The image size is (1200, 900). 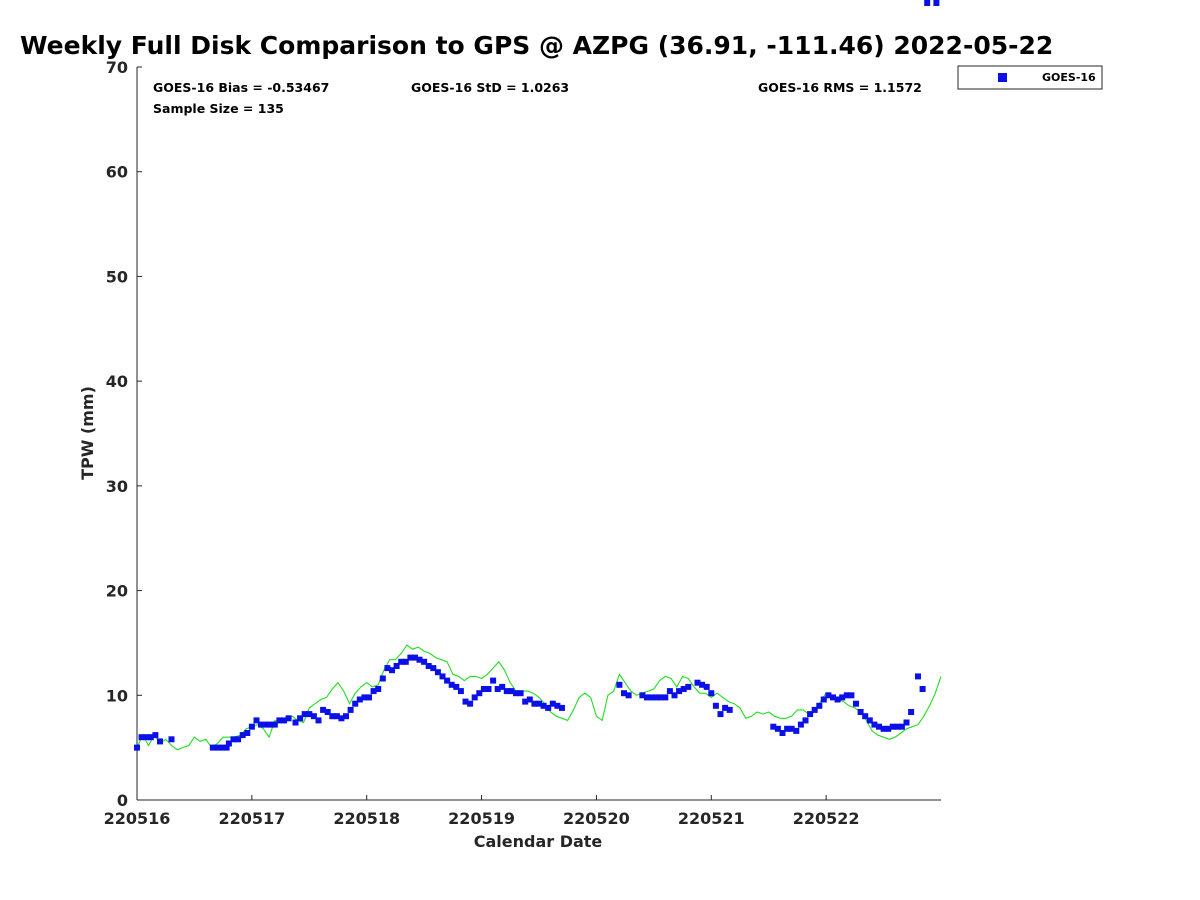 What do you see at coordinates (840, 87) in the screenshot?
I see `rms-stat: GOES-16 RMS = 1.1572` at bounding box center [840, 87].